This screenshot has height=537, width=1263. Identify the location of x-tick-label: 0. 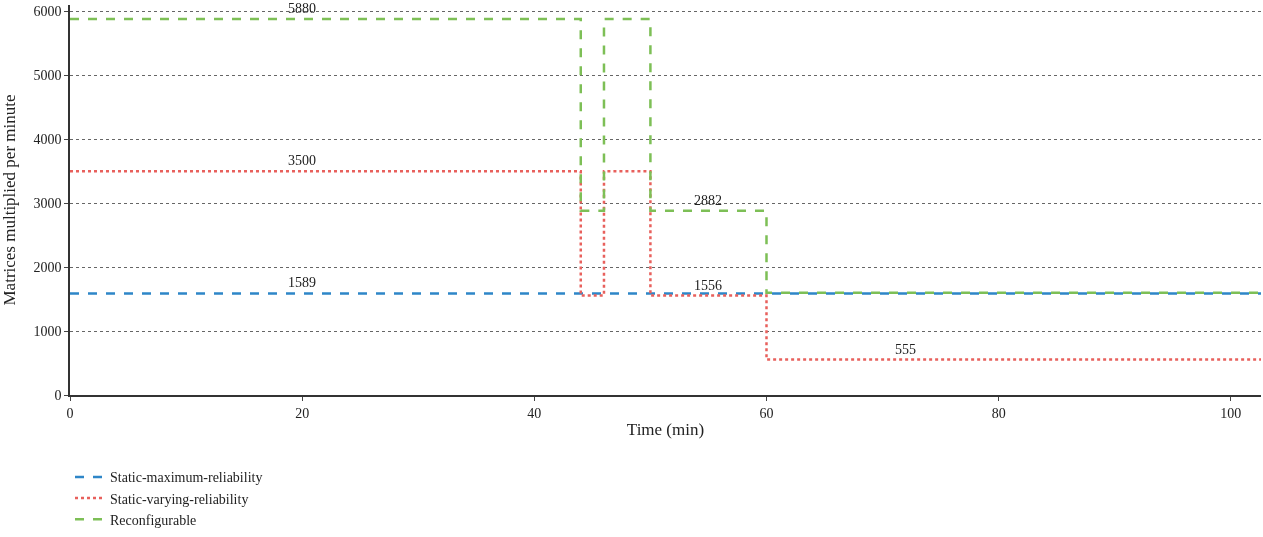
(70, 413).